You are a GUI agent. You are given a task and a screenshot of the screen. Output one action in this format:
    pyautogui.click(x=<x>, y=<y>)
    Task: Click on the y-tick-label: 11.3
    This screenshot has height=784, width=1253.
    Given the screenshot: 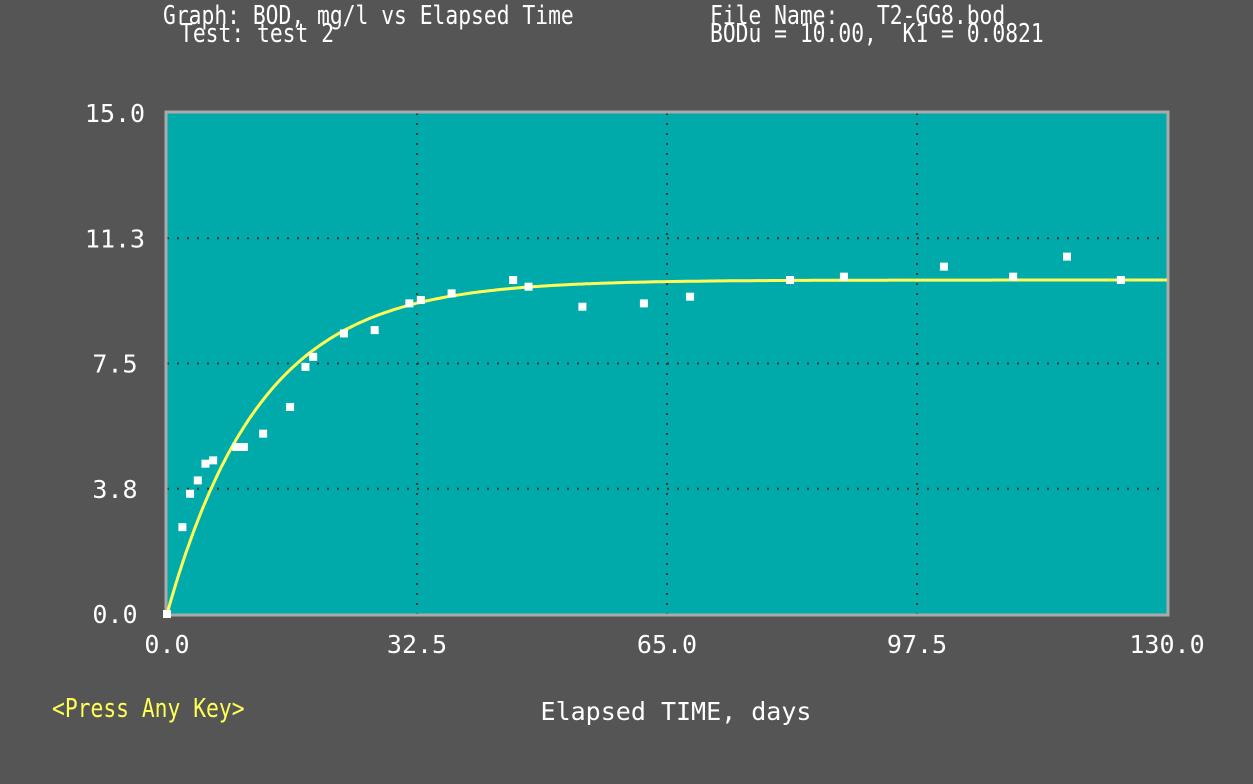 What is the action you would take?
    pyautogui.click(x=115, y=238)
    